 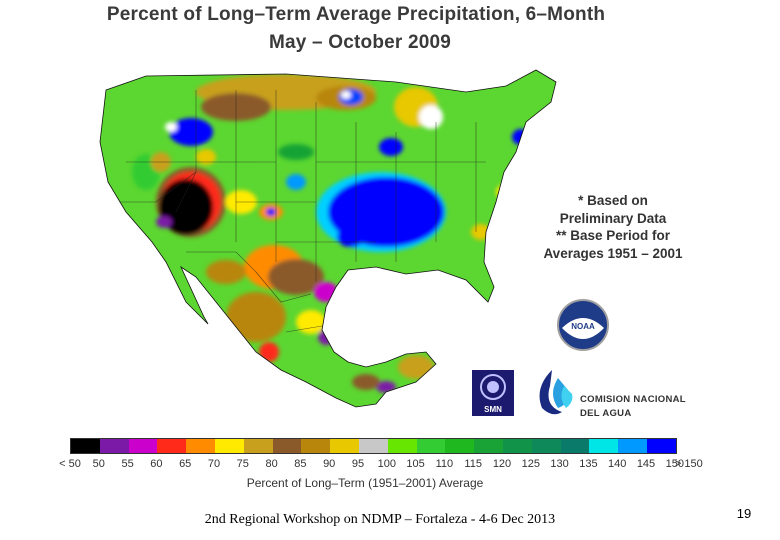 I want to click on legend-tick-label: 90, so click(x=329, y=464).